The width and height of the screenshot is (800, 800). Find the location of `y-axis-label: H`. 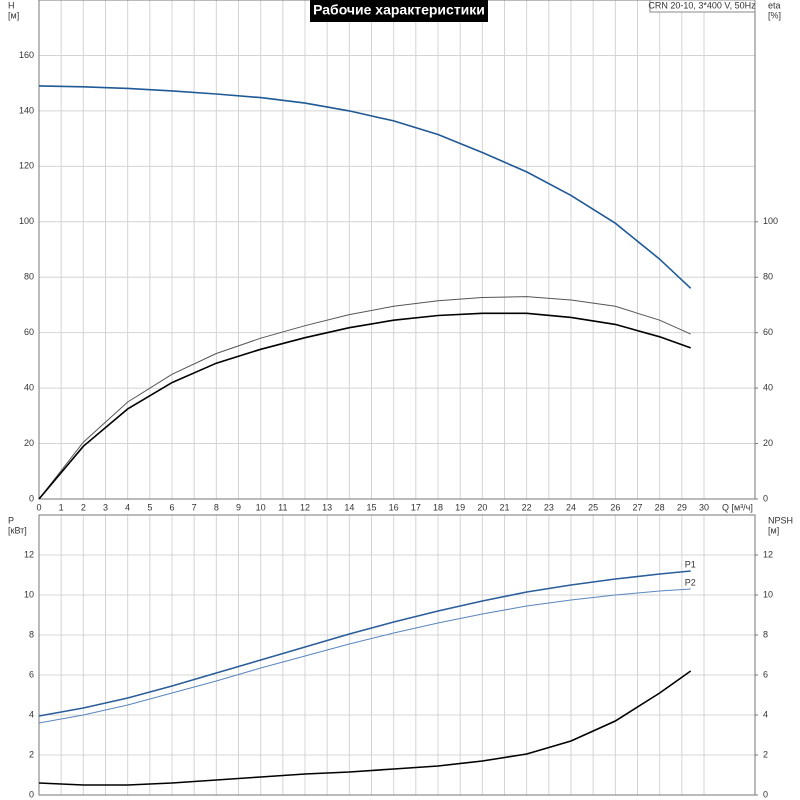

y-axis-label: H is located at coordinates (11, 5).